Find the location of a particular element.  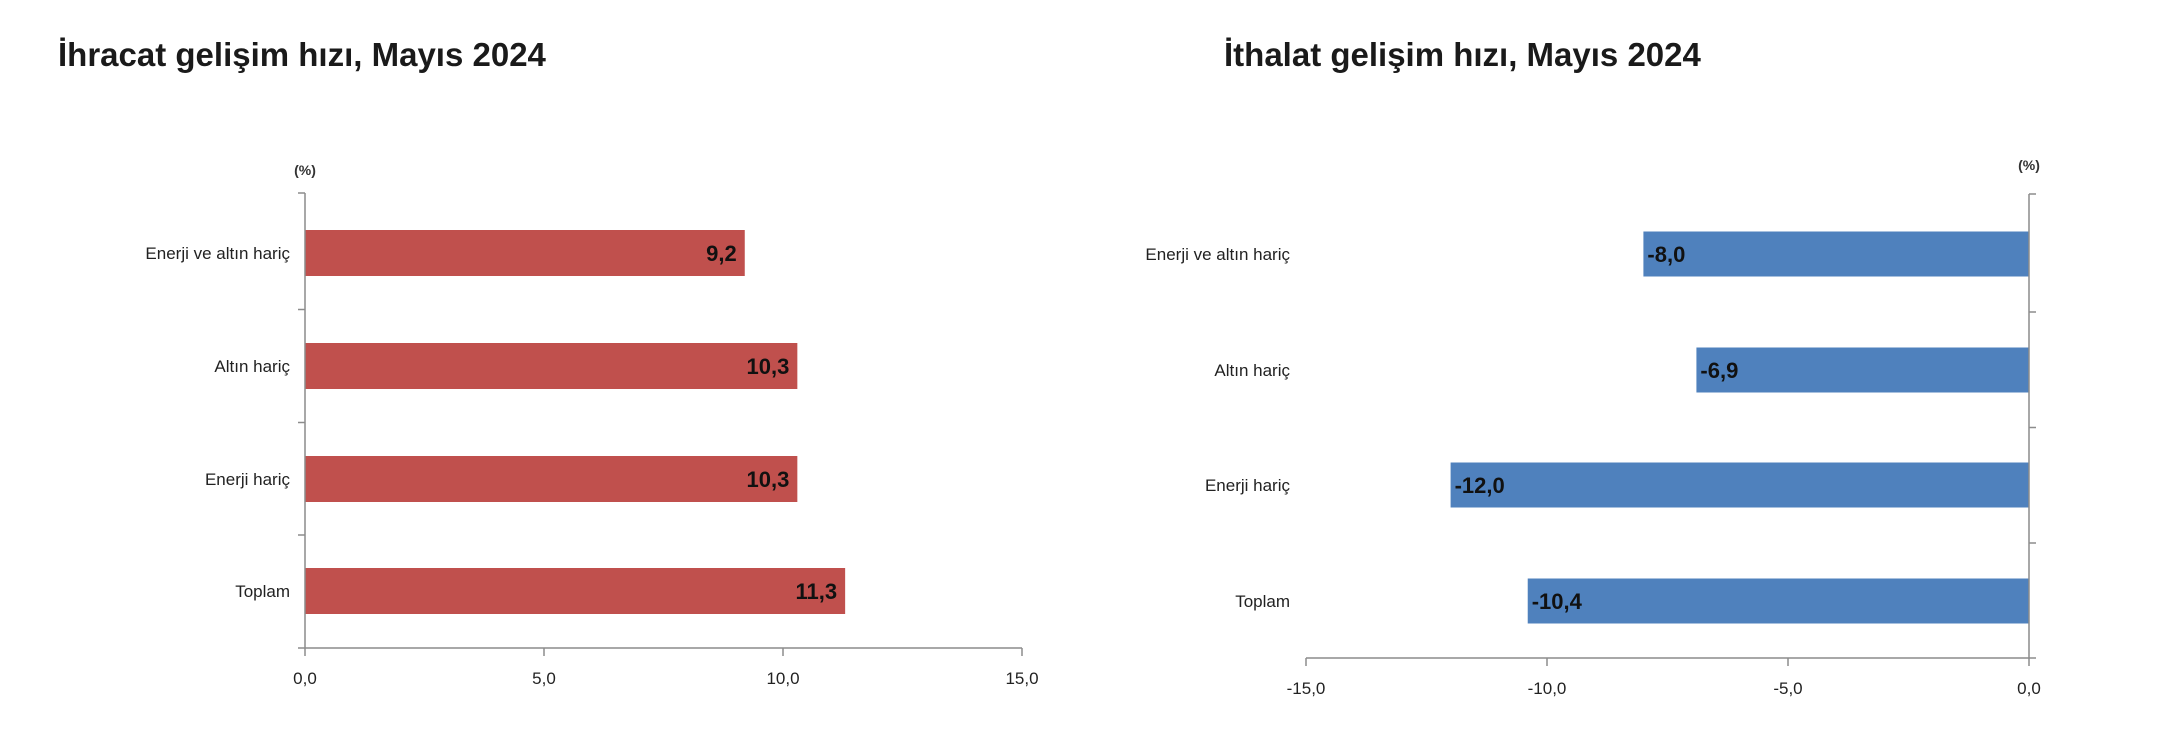

tick-label: 15,0 is located at coordinates (1021, 678).